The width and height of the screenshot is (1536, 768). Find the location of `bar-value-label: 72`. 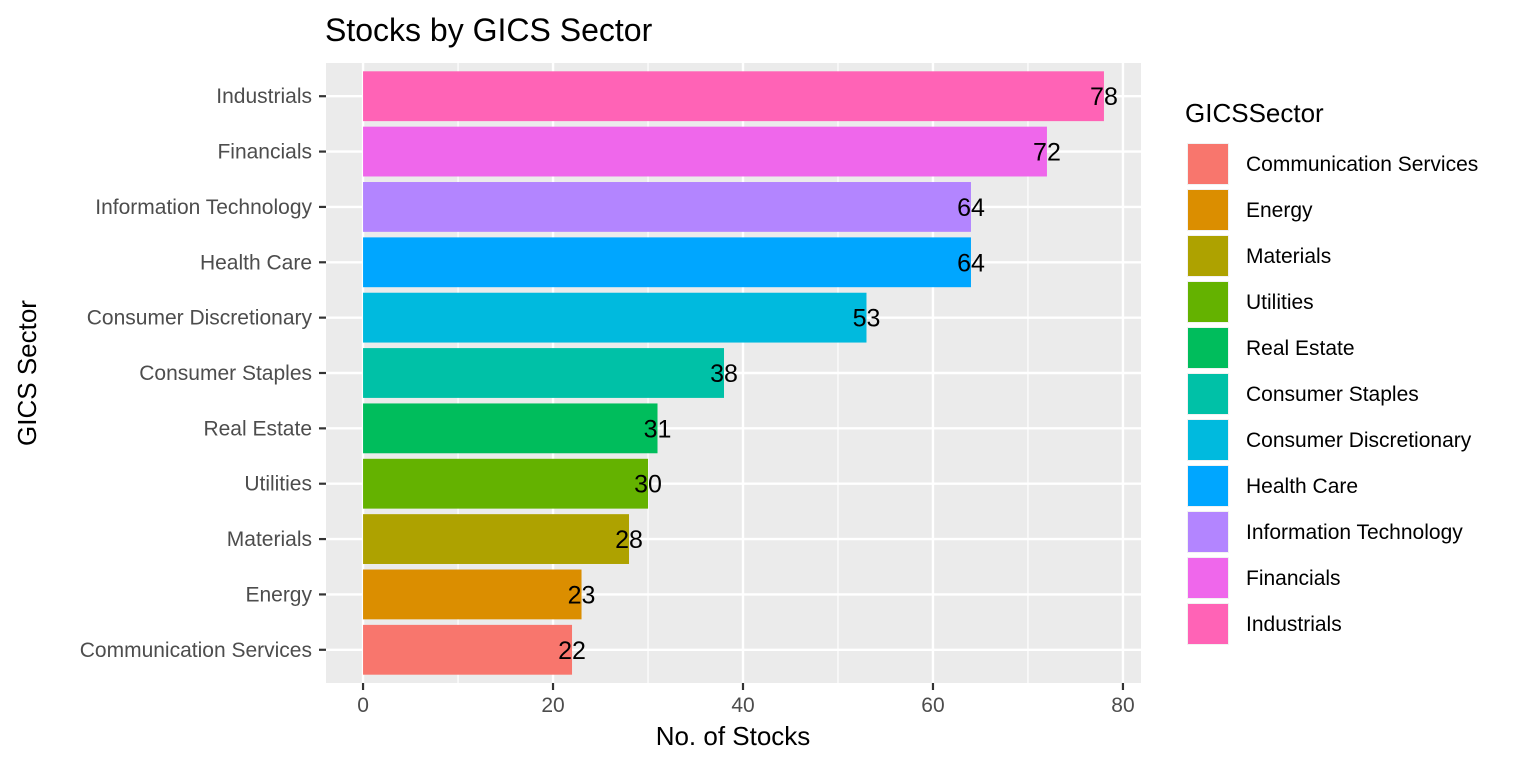

bar-value-label: 72 is located at coordinates (1047, 153).